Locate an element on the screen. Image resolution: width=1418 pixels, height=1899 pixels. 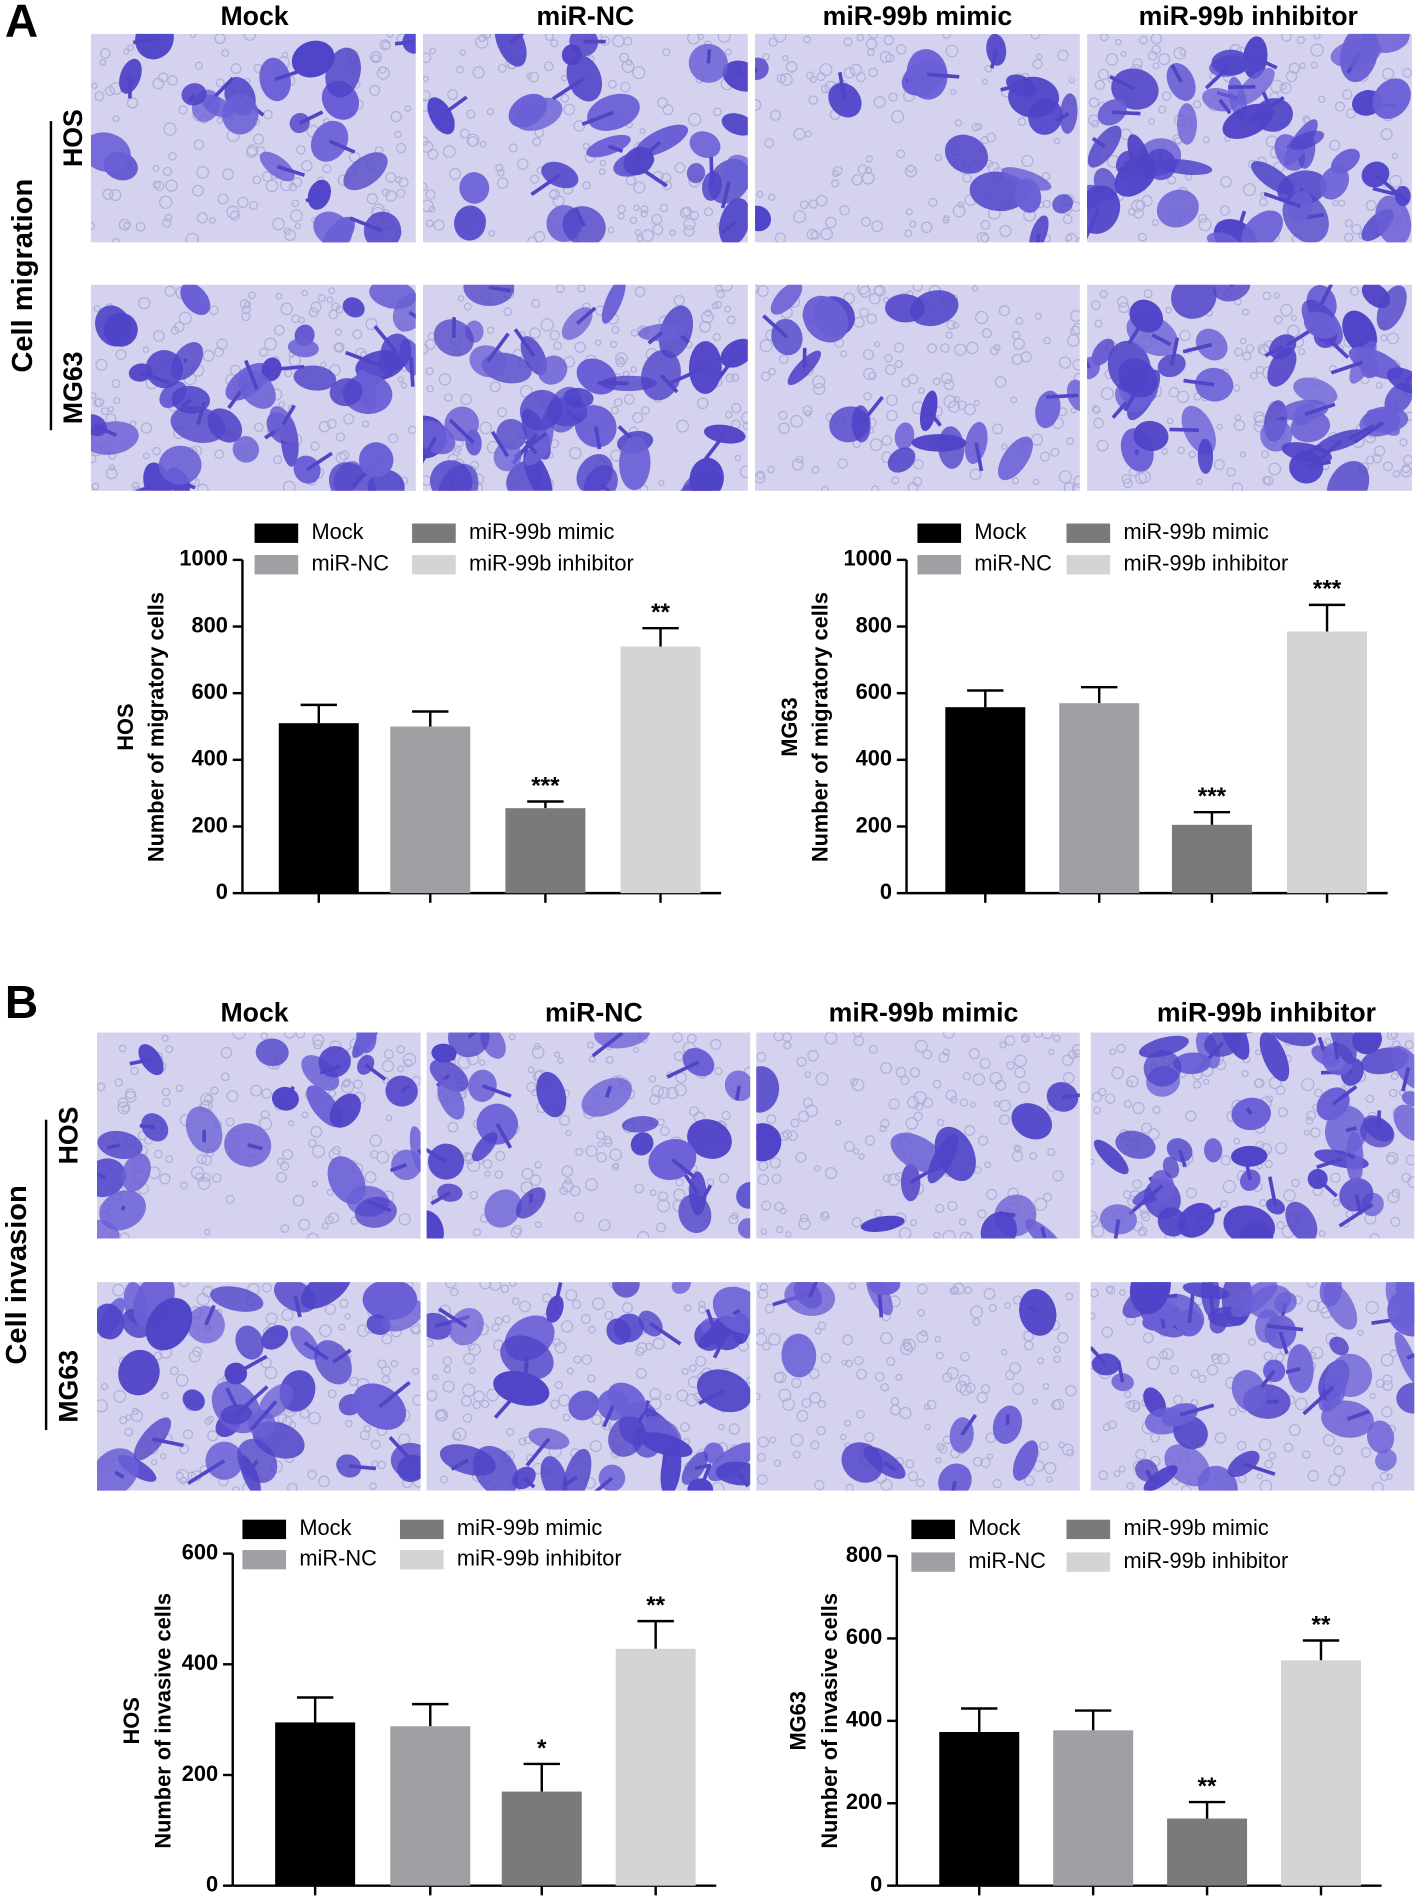
stained-cell is located at coordinates (1187, 124).